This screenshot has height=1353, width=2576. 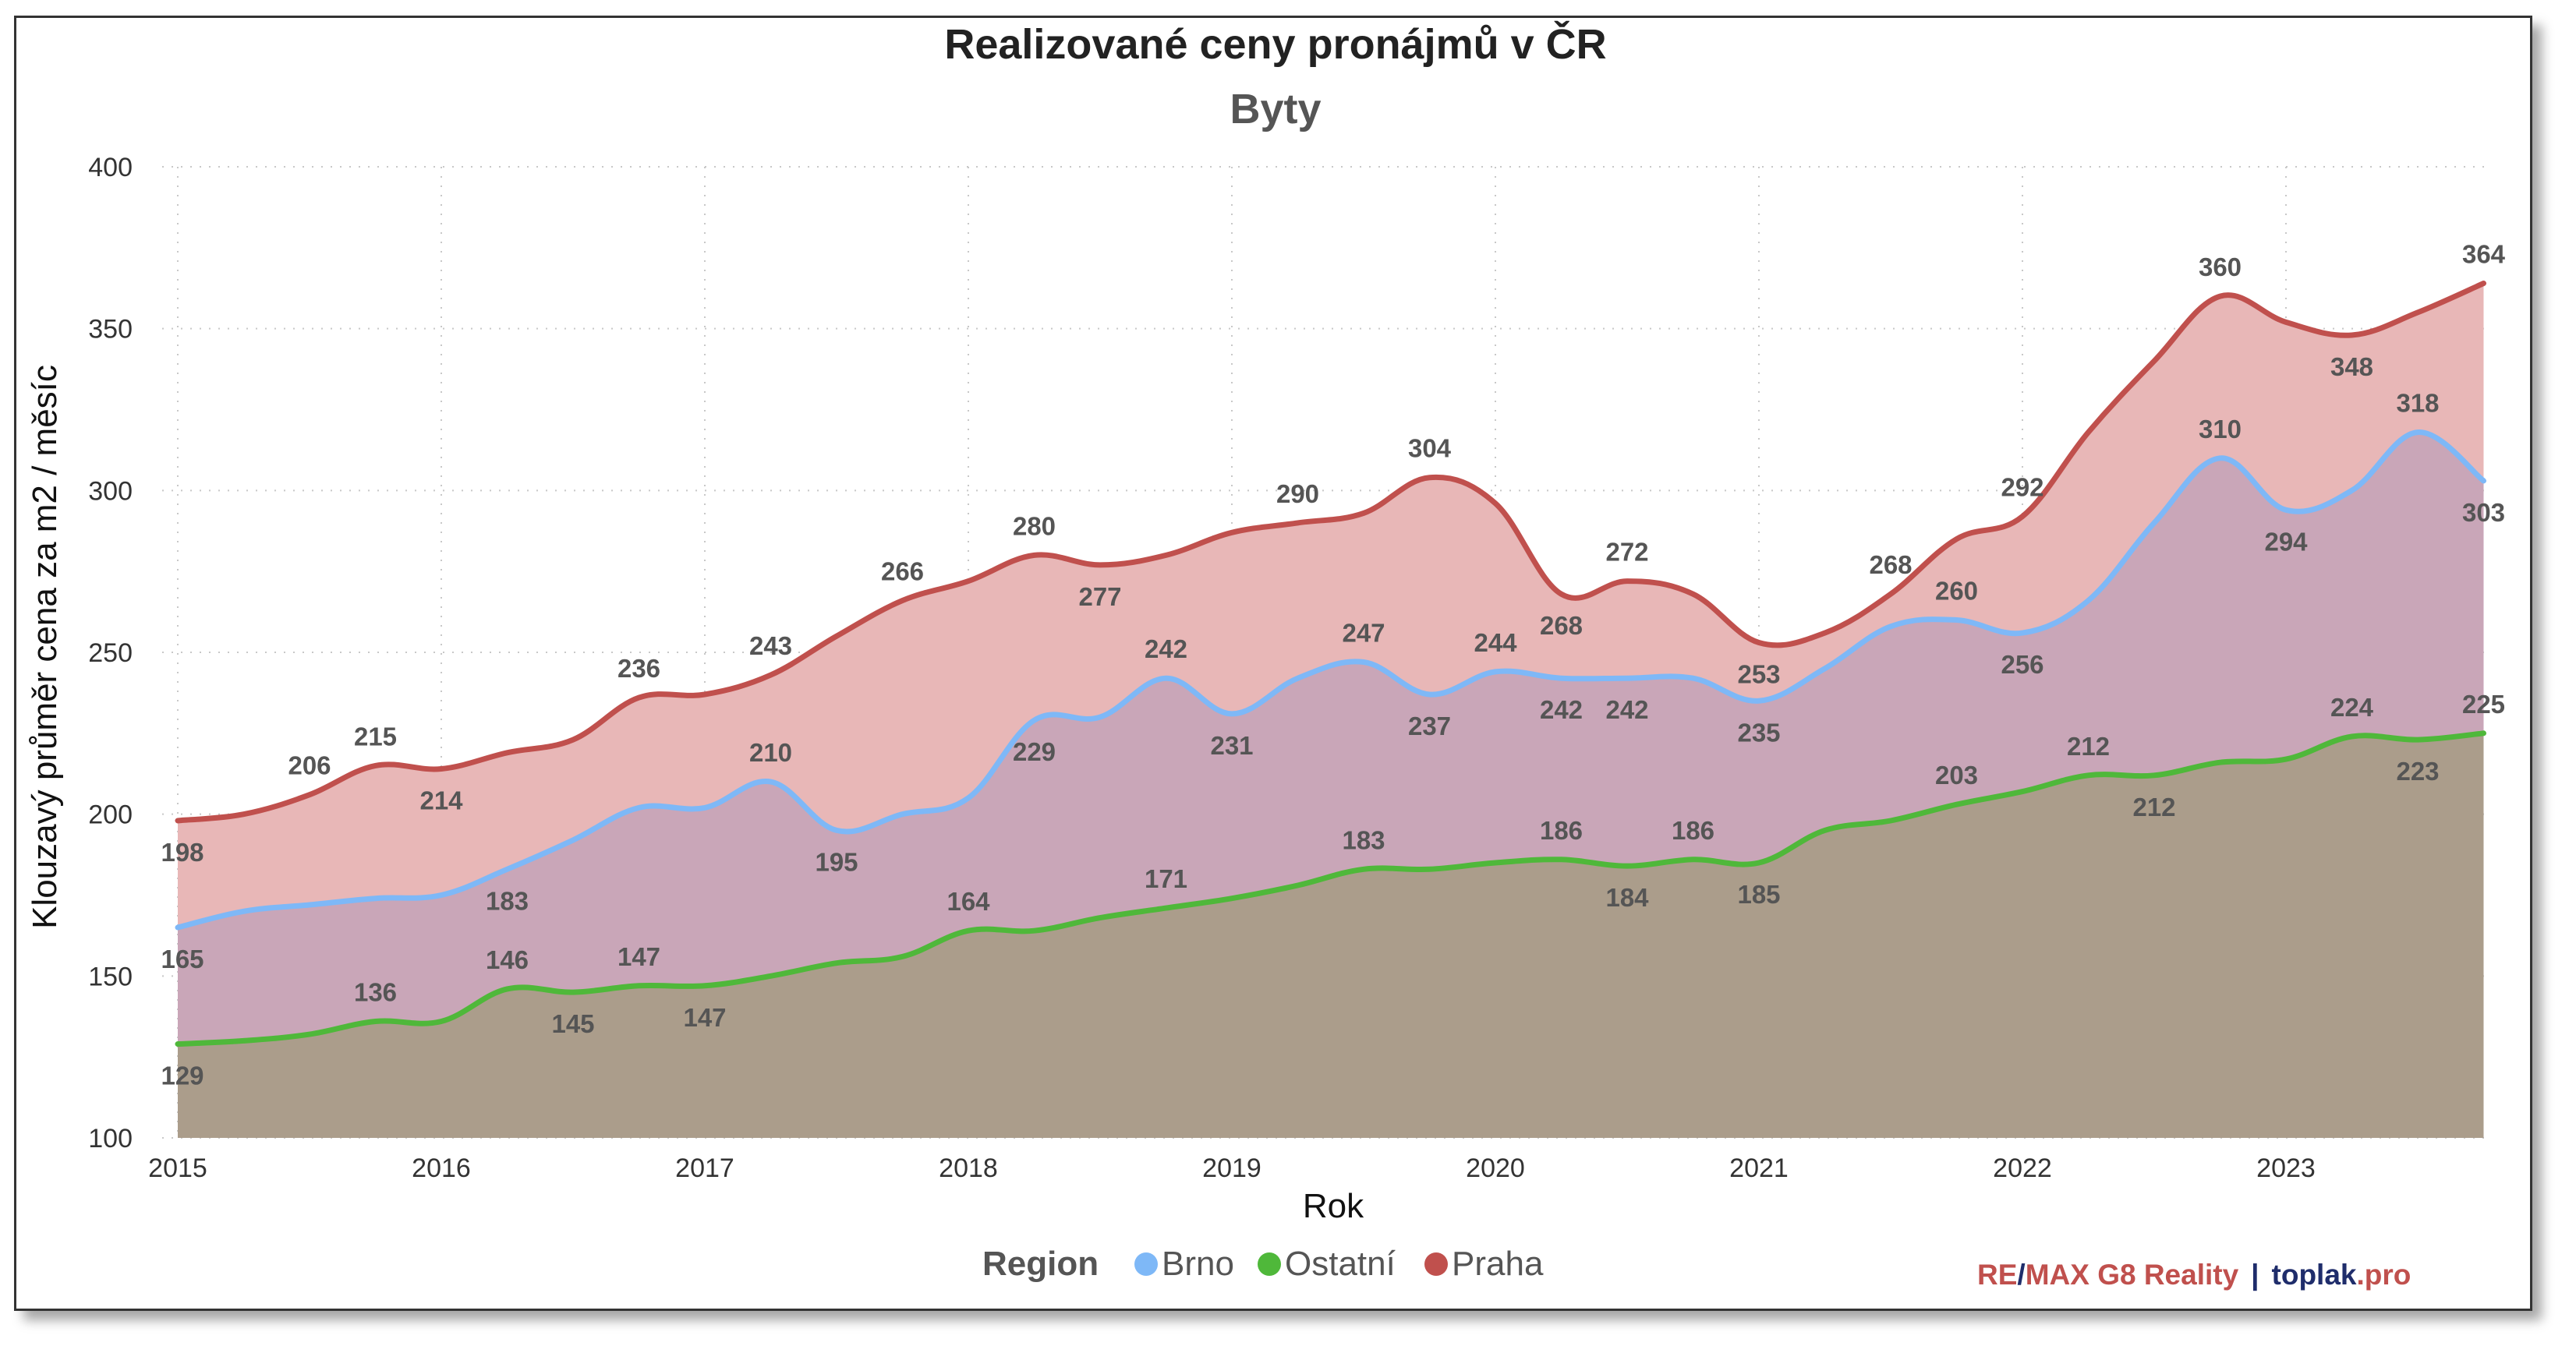 What do you see at coordinates (1231, 745) in the screenshot?
I see `data-label-brno: 231` at bounding box center [1231, 745].